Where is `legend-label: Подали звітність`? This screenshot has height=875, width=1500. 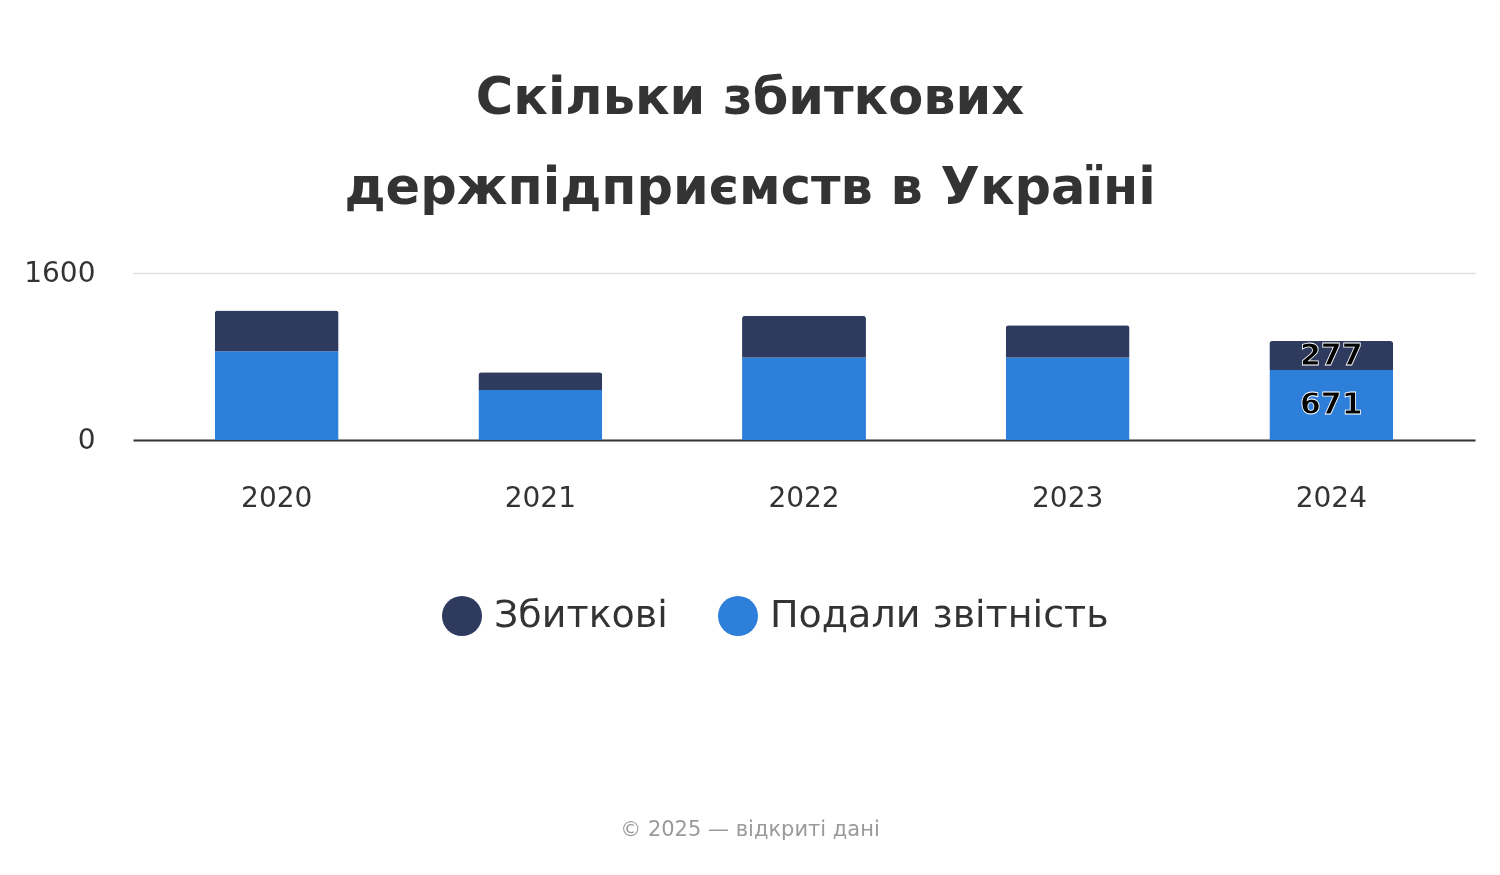
legend-label: Подали звітність is located at coordinates (939, 614).